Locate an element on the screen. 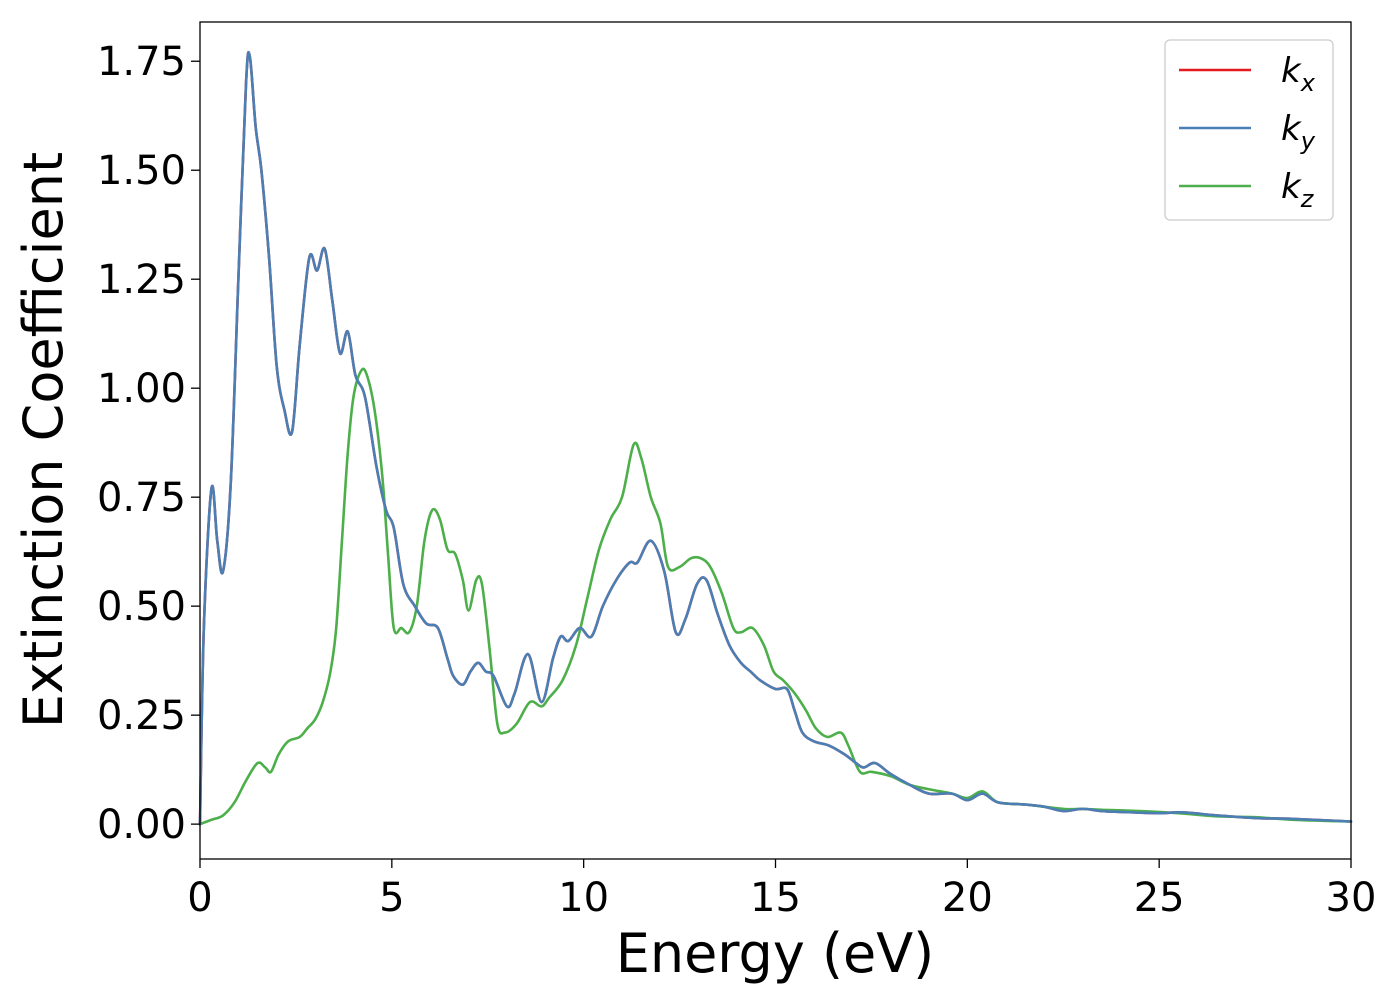 The height and width of the screenshot is (1000, 1400). x-tick-label: 10 is located at coordinates (583, 898).